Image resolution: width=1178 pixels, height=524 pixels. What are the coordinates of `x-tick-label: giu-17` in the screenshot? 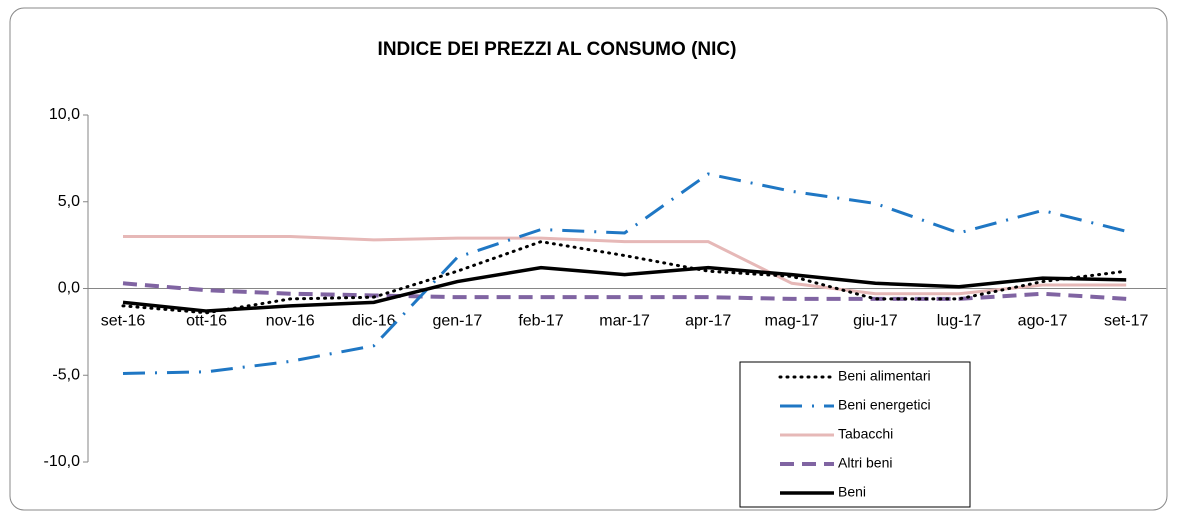 It's located at (875, 321).